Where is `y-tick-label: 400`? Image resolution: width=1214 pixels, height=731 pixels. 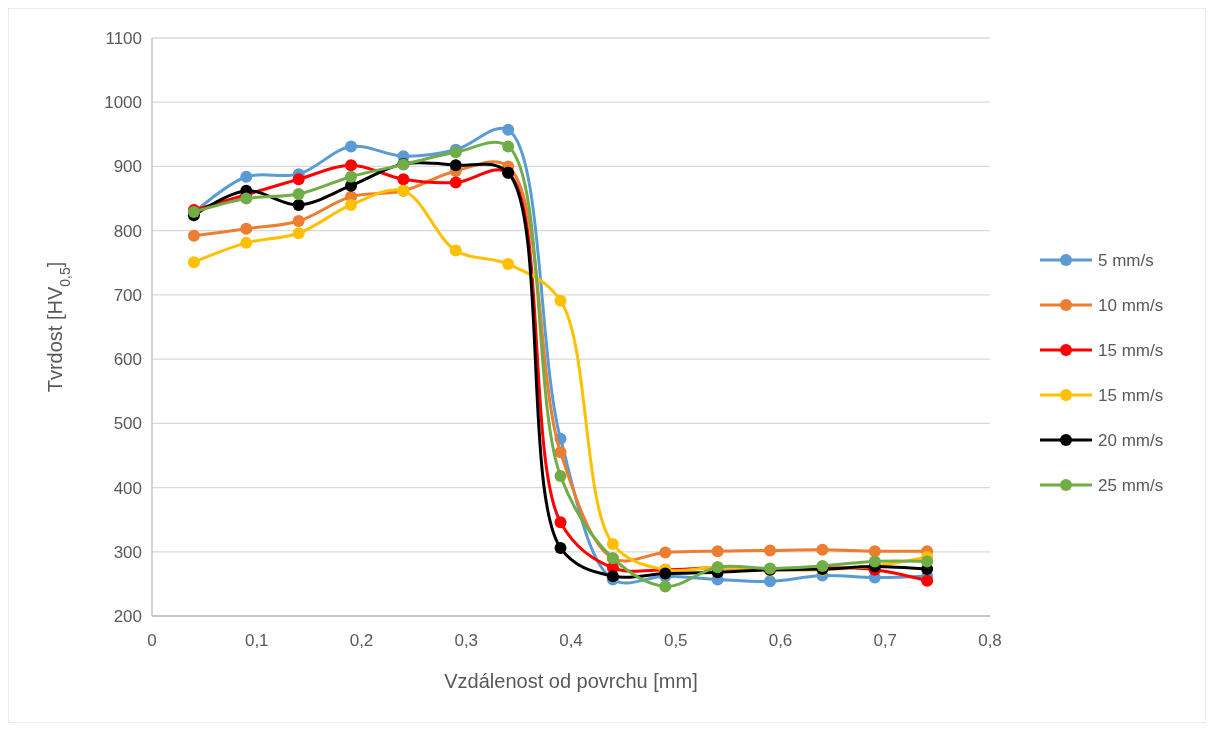 y-tick-label: 400 is located at coordinates (127, 488).